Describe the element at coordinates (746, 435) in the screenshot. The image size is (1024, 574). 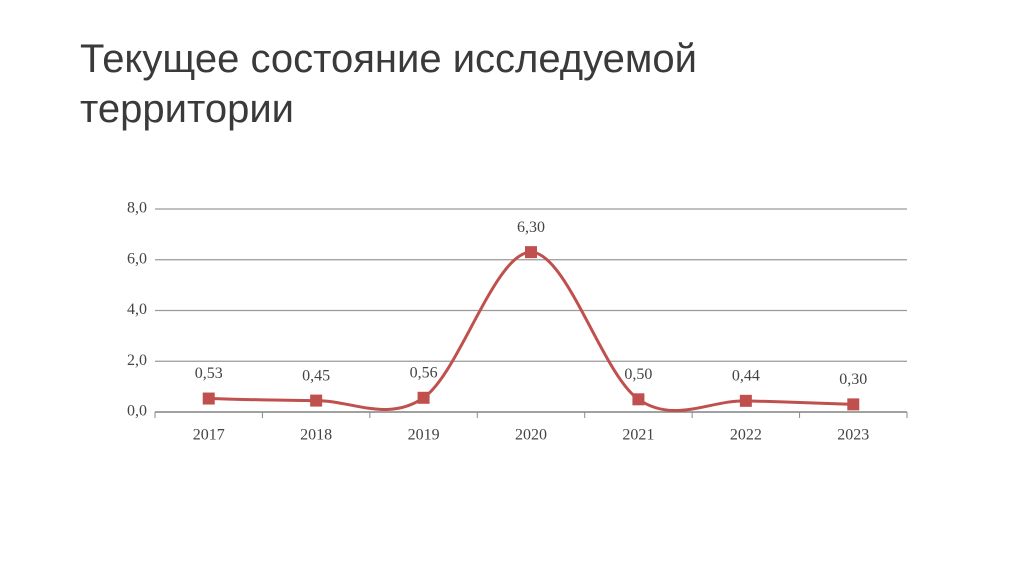
I see `x-tick-label: 2022` at that location.